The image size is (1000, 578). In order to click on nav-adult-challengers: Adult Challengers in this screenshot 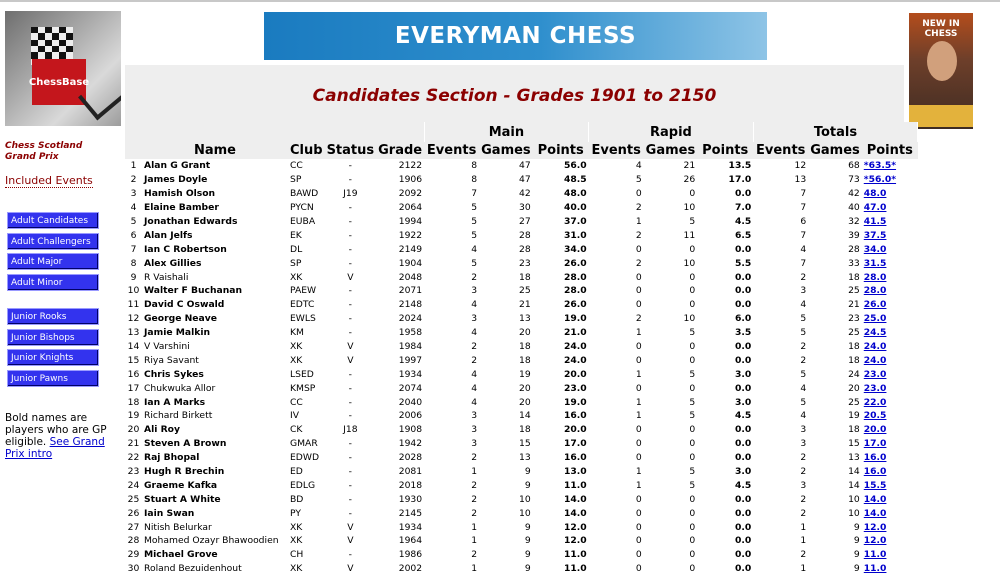, I will do `click(53, 241)`.